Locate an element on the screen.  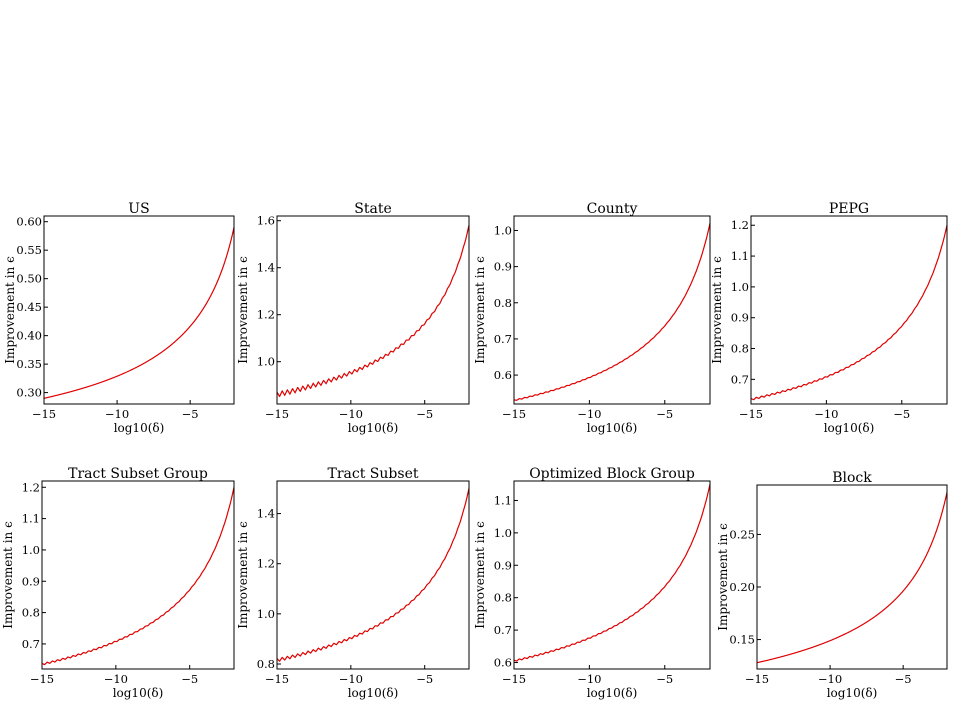
y-tick-label: 1.6 is located at coordinates (266, 221).